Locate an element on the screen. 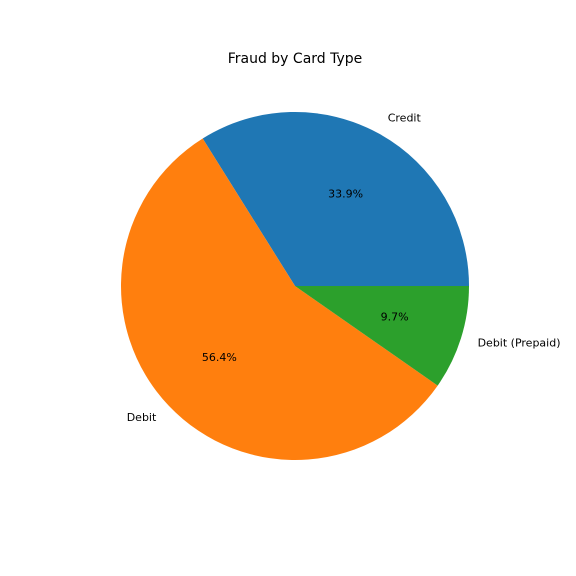  percent-label: 9.7% is located at coordinates (395, 316).